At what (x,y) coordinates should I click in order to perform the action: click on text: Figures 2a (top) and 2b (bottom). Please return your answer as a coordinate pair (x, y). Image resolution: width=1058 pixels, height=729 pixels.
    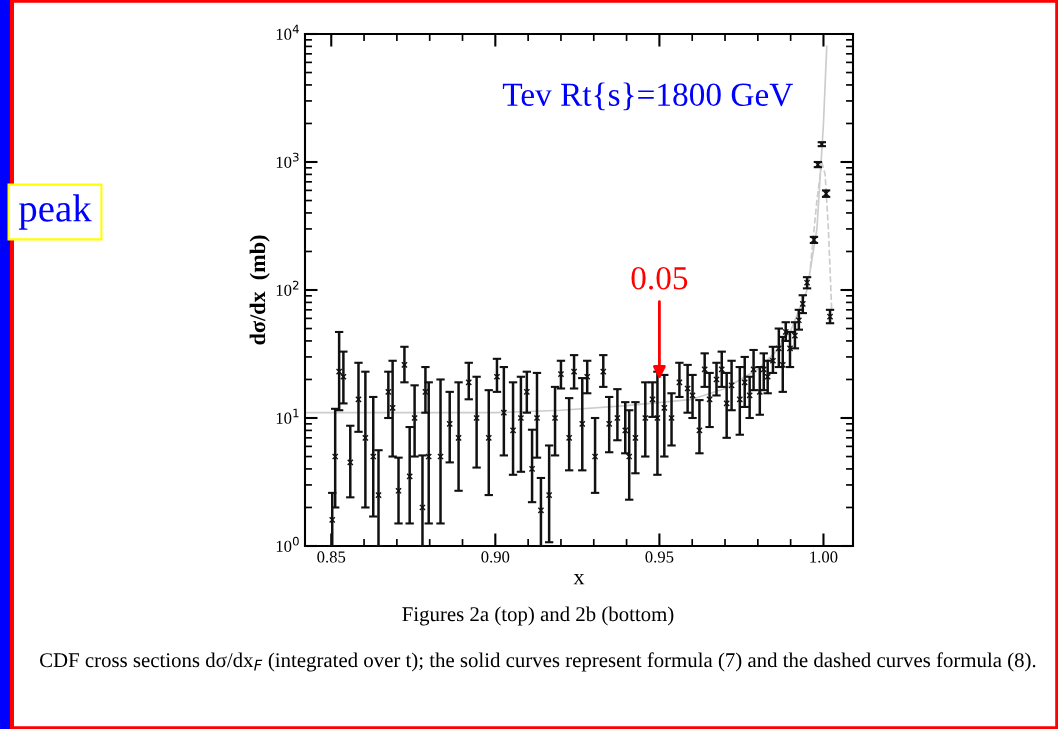
    Looking at the image, I should click on (538, 616).